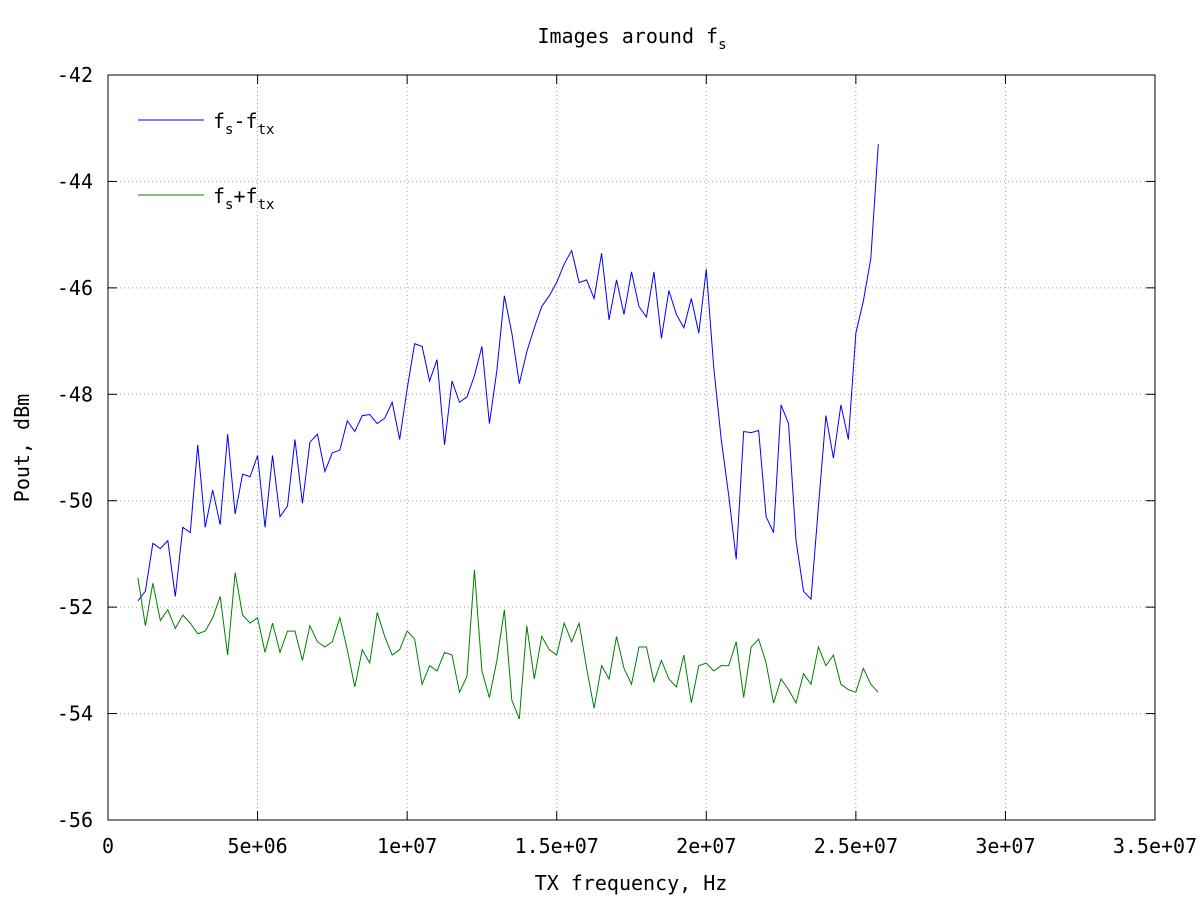  What do you see at coordinates (75, 607) in the screenshot?
I see `y-tick-label: -52` at bounding box center [75, 607].